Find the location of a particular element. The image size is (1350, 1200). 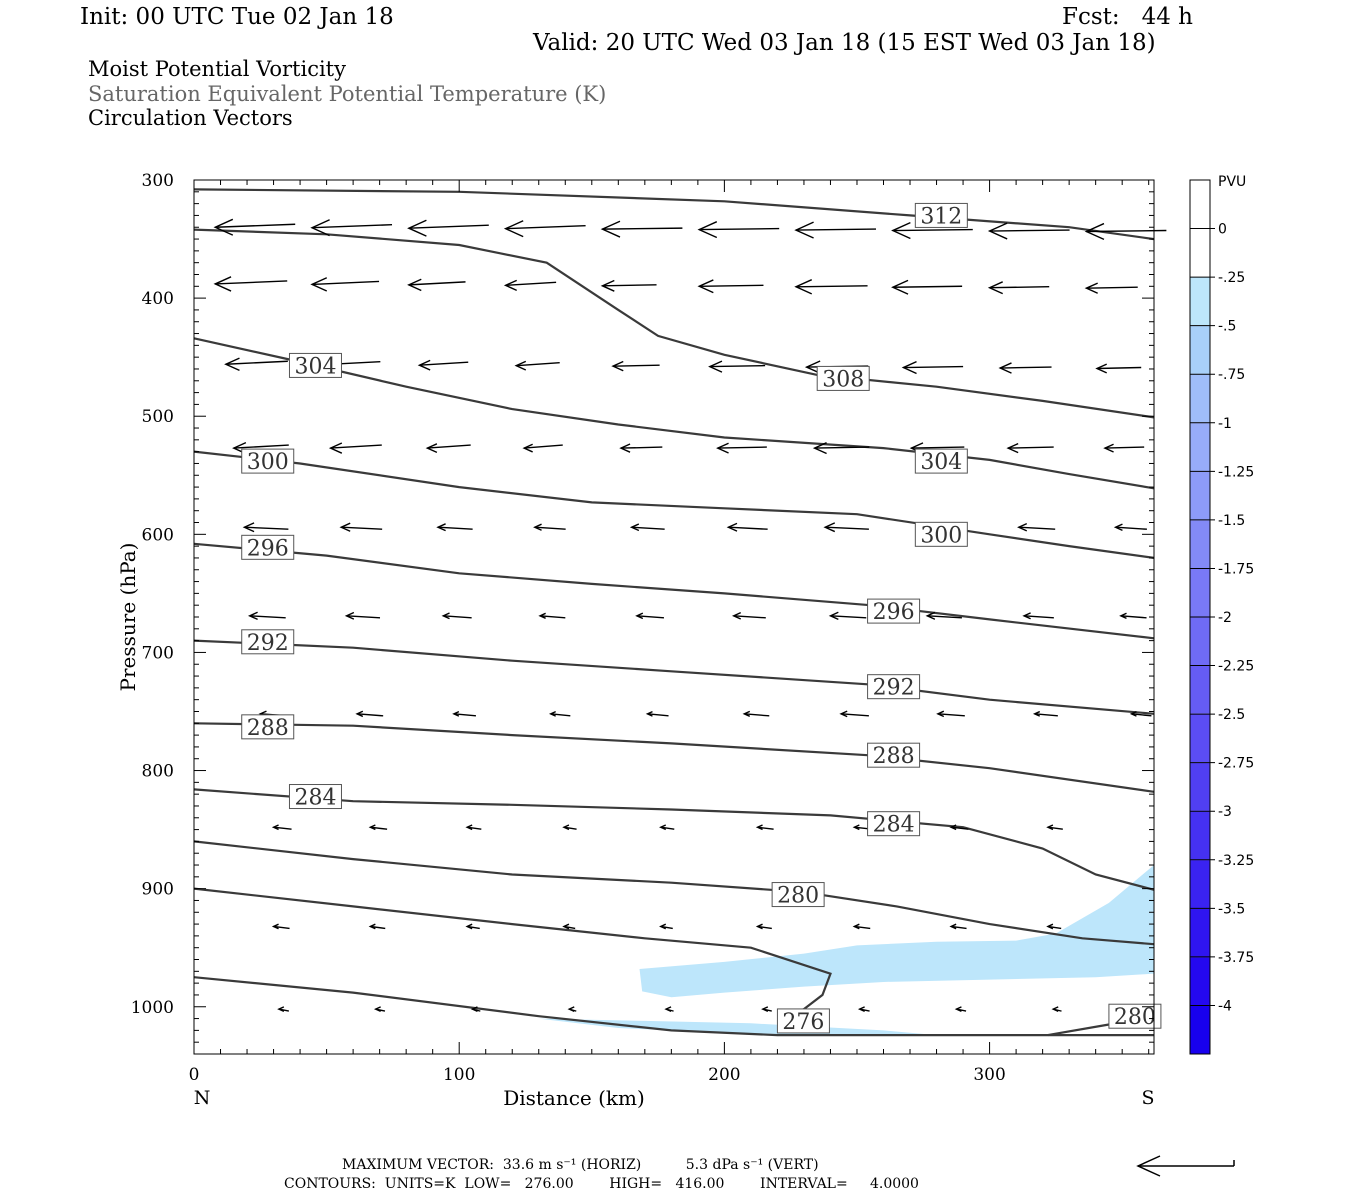

contour-label: 280 is located at coordinates (798, 896).